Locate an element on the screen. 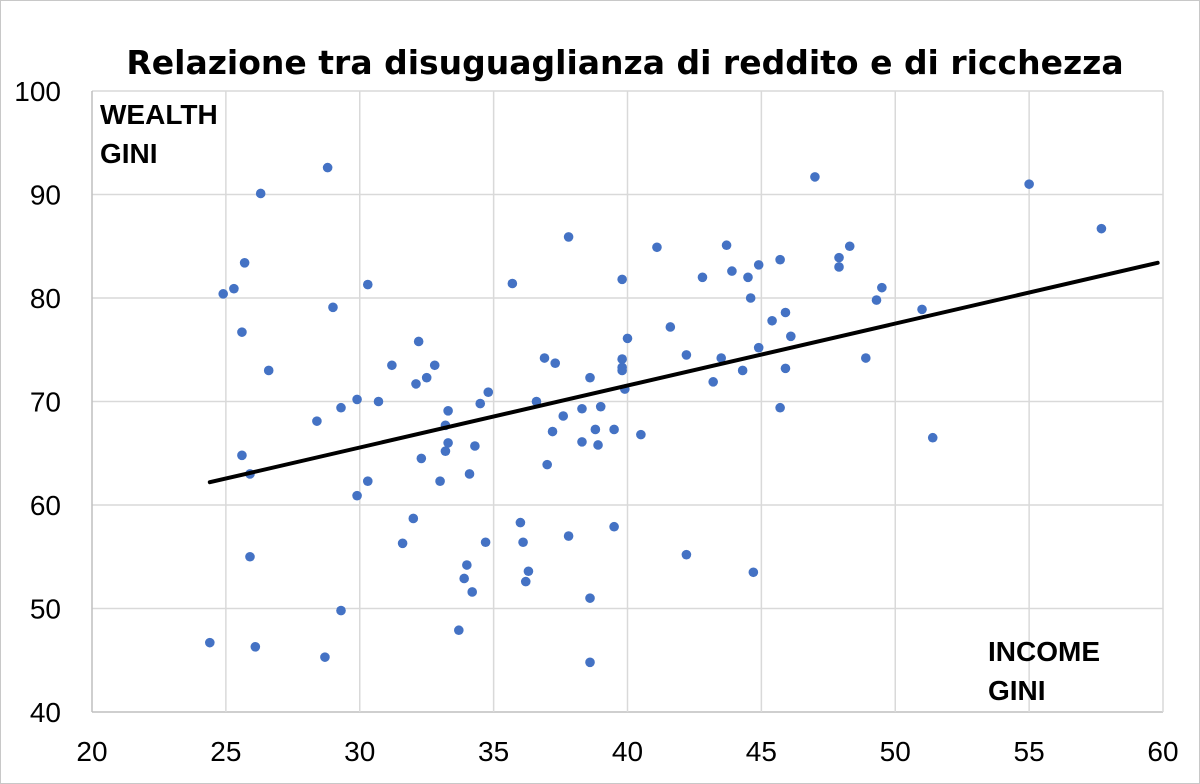 The width and height of the screenshot is (1200, 784). x-tick-label: 30 is located at coordinates (359, 751).